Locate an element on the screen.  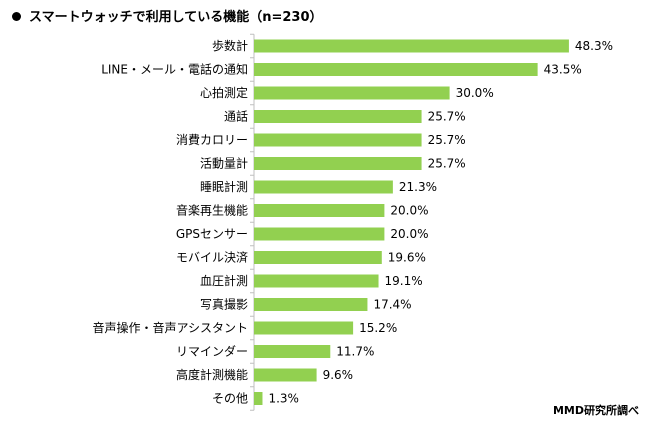
chart-title-text: スマートウォッチで利用している機能（n=230） is located at coordinates (176, 17).